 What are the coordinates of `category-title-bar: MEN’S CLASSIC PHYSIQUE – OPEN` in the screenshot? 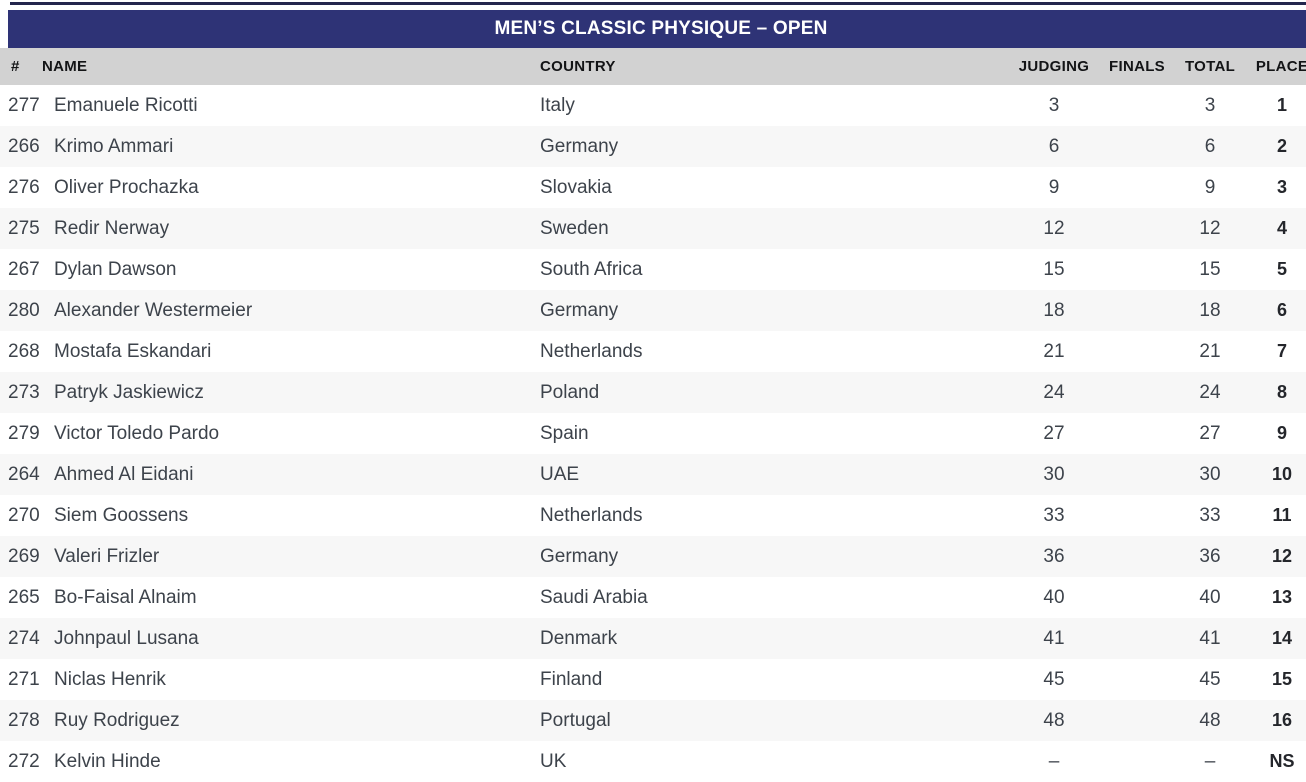 It's located at (657, 29).